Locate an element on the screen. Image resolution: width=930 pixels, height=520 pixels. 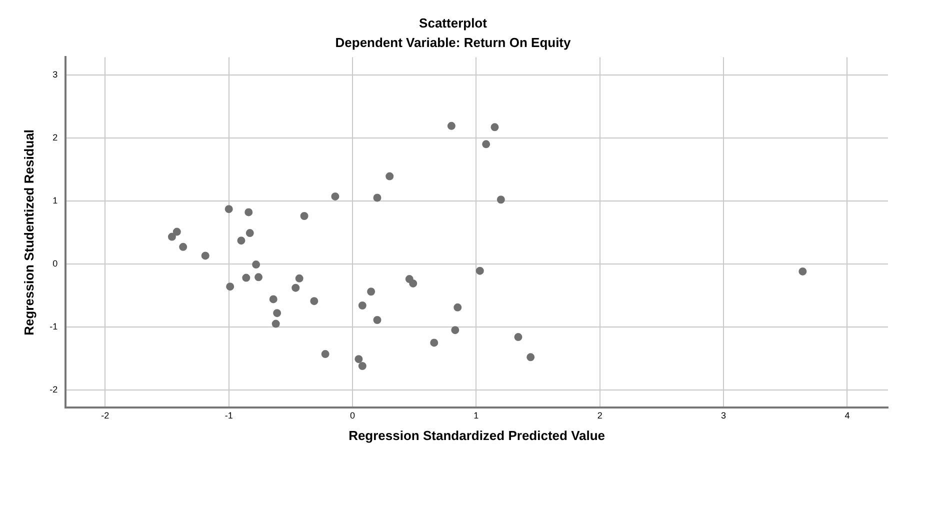
chart-subtitle: Dependent Variable: Return On Equity is located at coordinates (453, 42).